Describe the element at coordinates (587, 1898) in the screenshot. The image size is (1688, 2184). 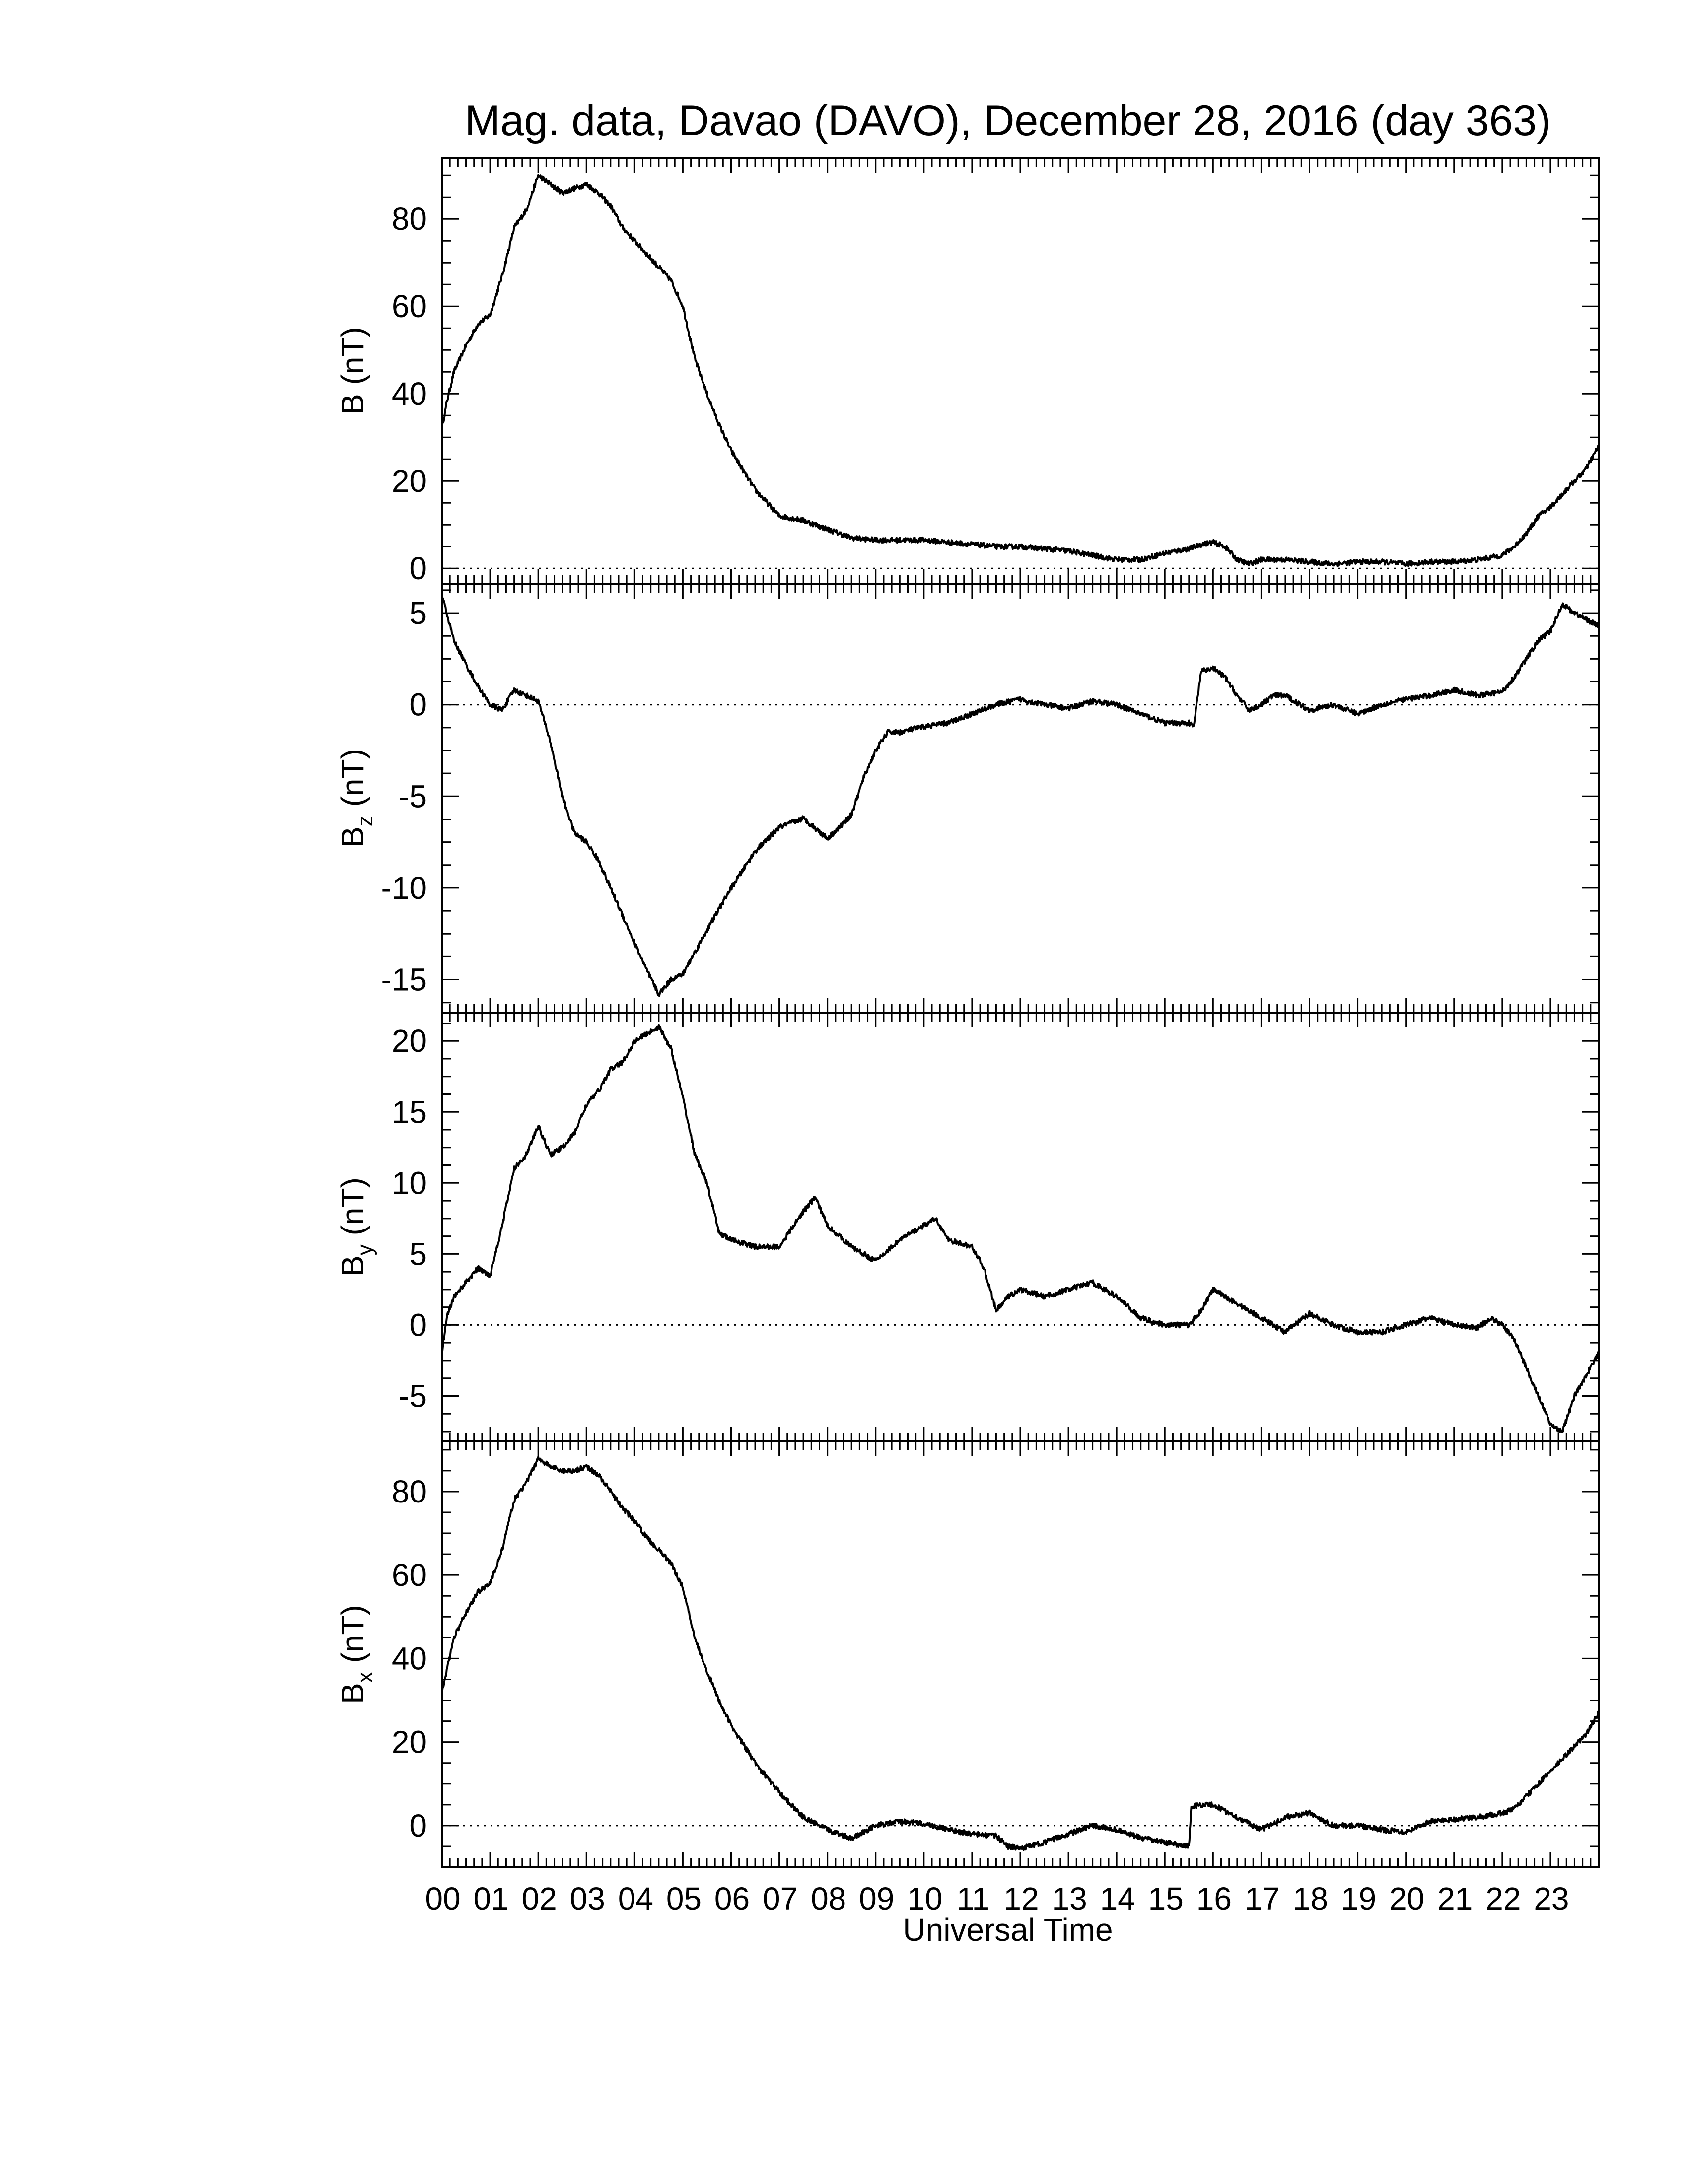
I see `x-tick-label: 03` at that location.